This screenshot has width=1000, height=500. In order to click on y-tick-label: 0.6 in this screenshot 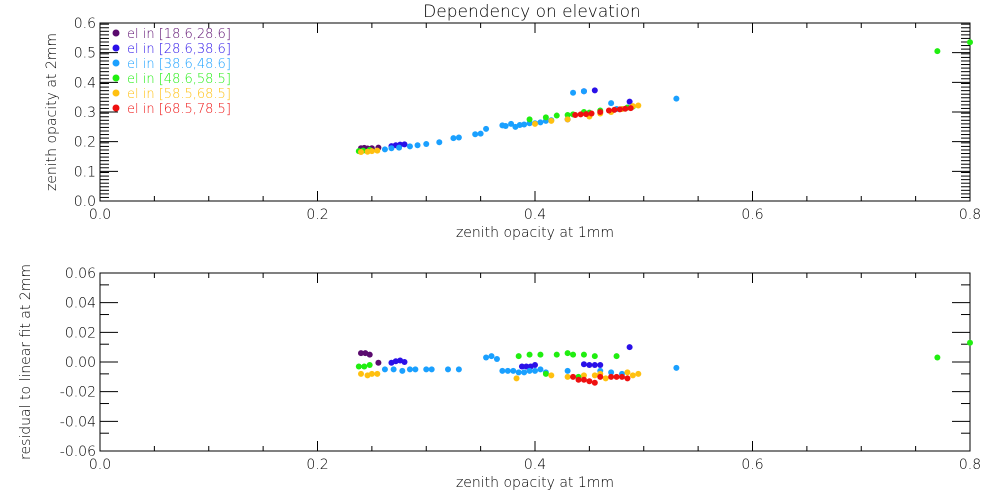, I will do `click(85, 24)`.